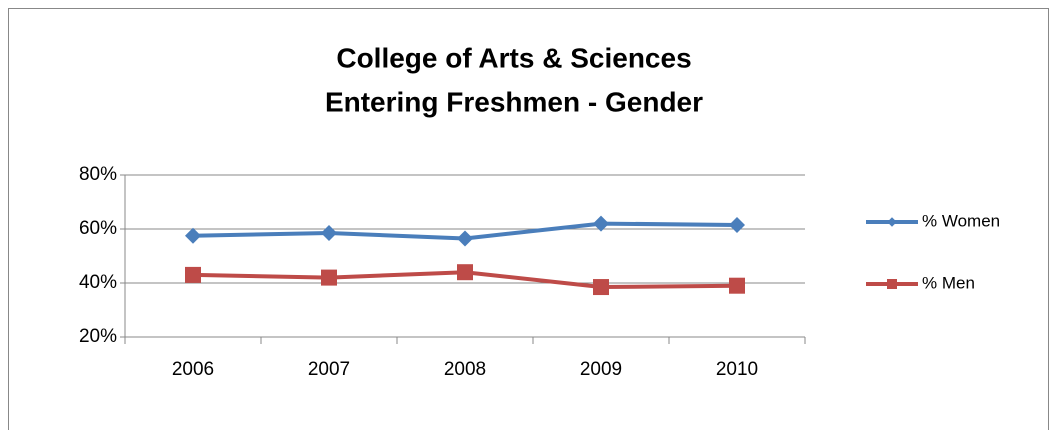  What do you see at coordinates (329, 369) in the screenshot?
I see `x-tick-label: 2007` at bounding box center [329, 369].